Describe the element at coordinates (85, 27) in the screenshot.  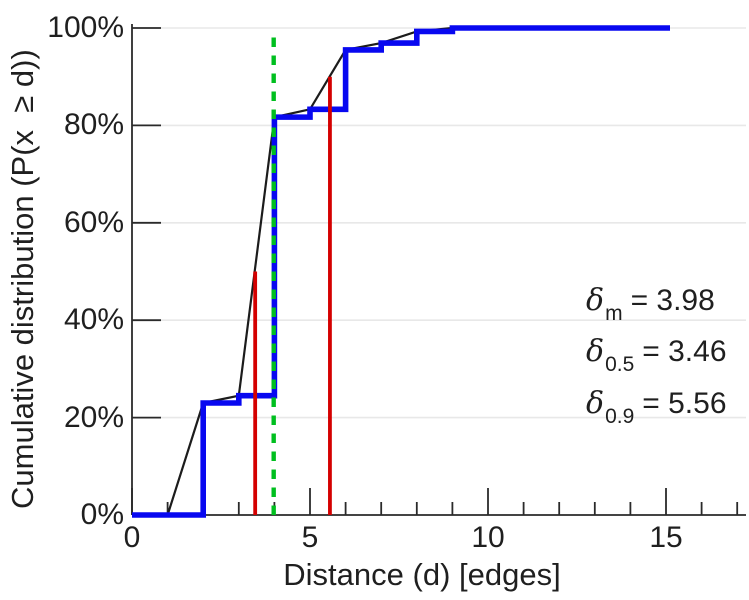
I see `y-tick-label: 100%` at that location.